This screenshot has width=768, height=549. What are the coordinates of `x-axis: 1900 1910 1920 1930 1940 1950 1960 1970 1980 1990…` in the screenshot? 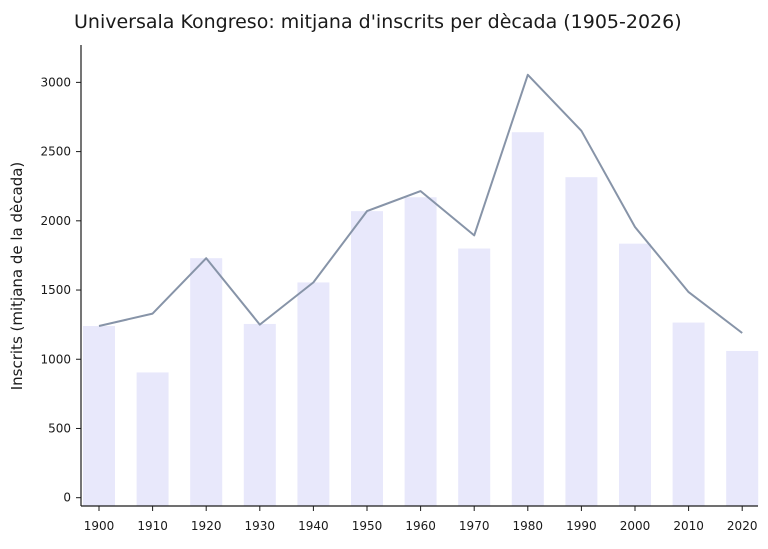 It's located at (419, 519).